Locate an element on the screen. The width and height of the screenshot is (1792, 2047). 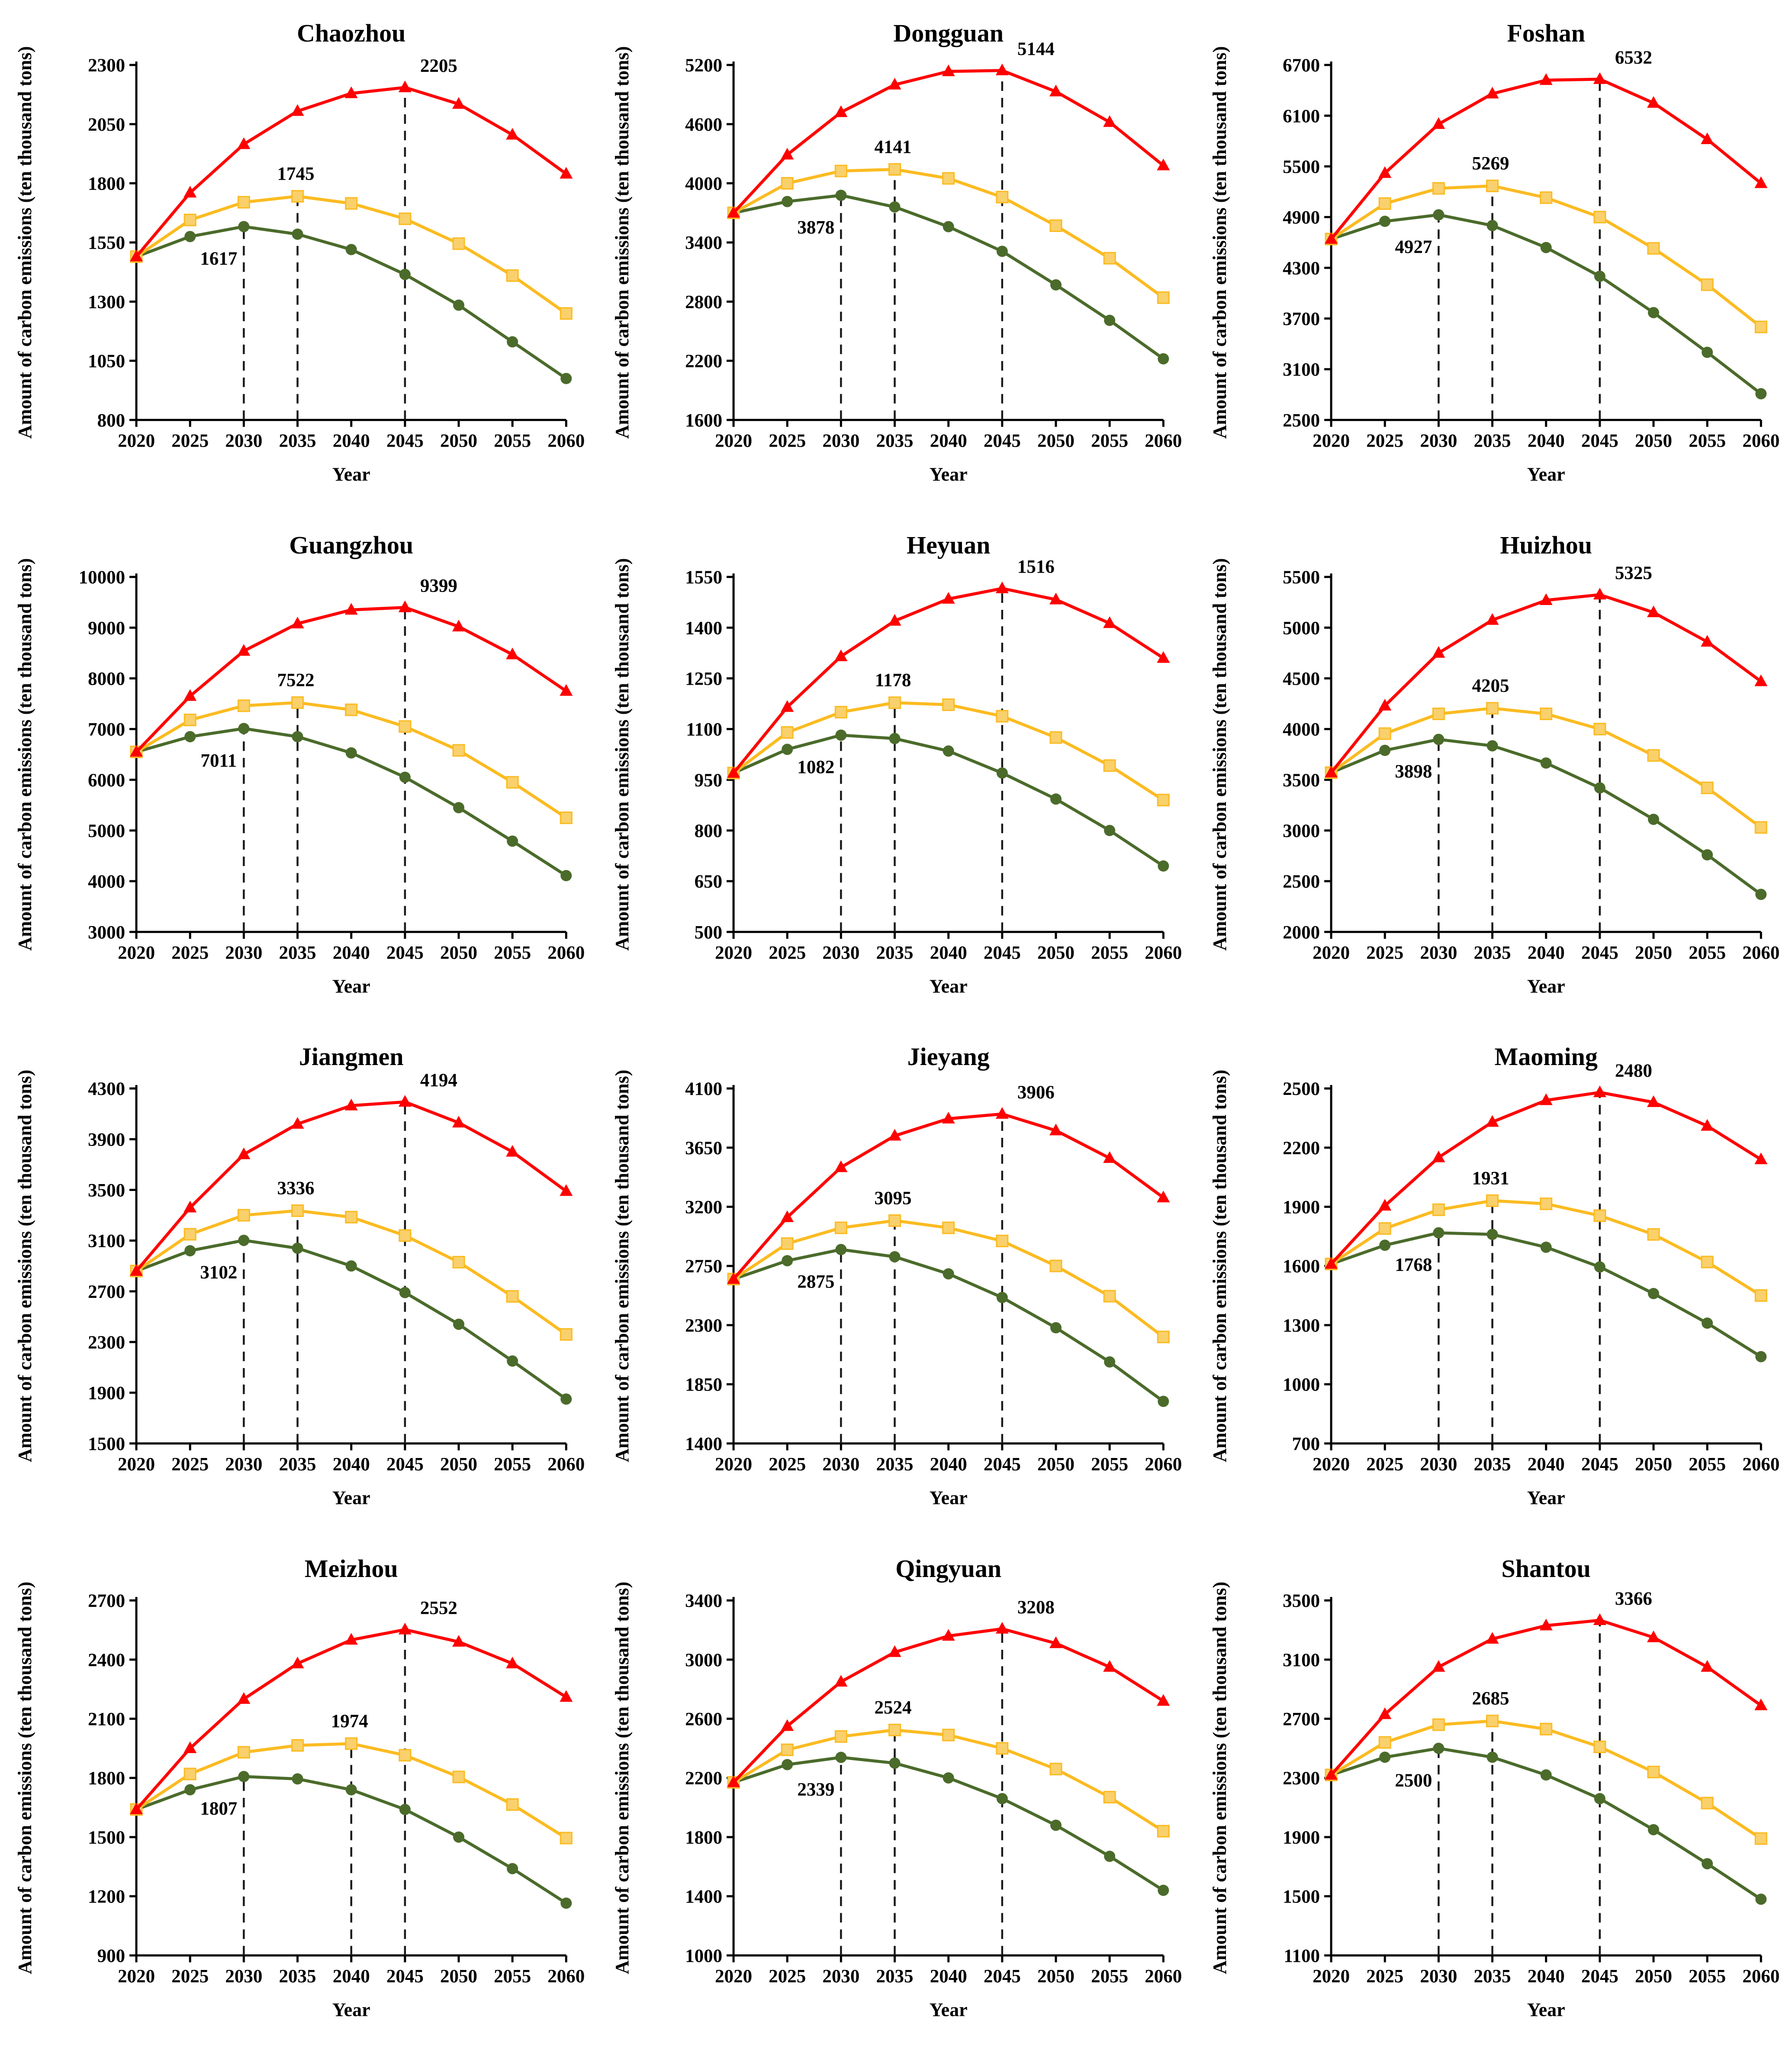
y-tick-label: 1100 is located at coordinates (704, 729).